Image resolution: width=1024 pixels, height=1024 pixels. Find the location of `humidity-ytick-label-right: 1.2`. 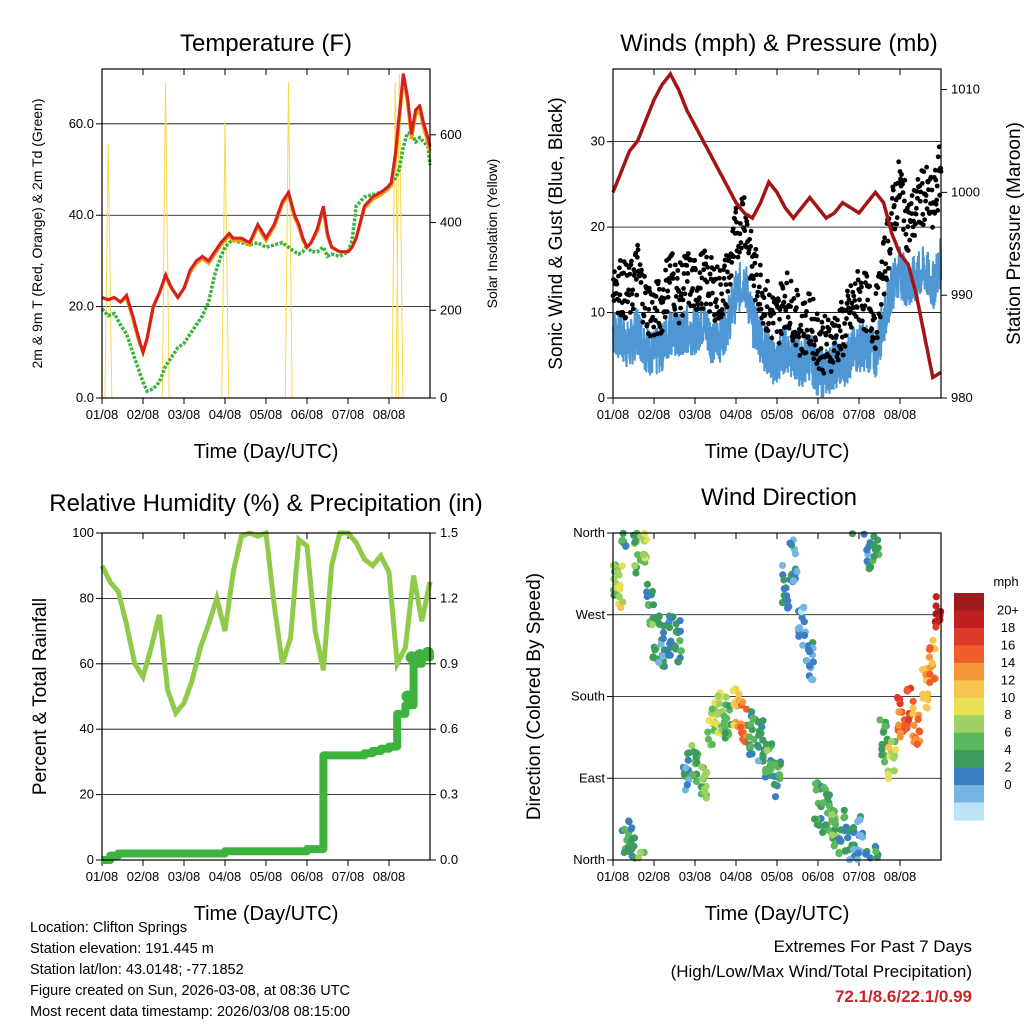

humidity-ytick-label-right: 1.2 is located at coordinates (449, 597).